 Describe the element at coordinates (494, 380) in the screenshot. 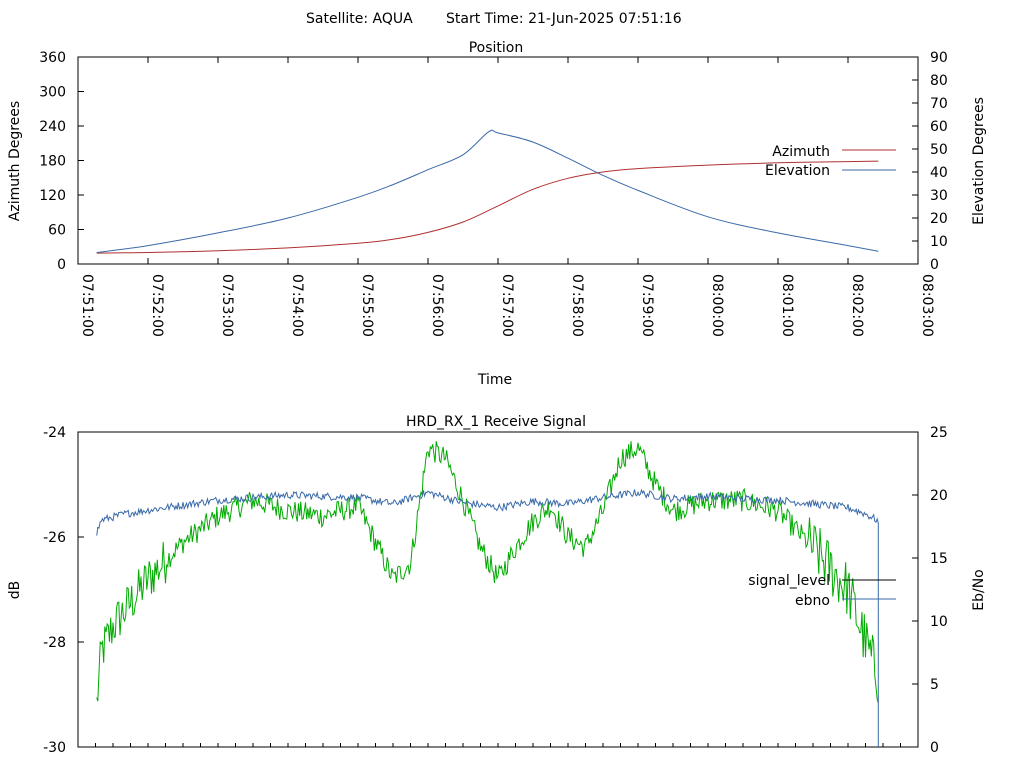

I see `position-x-axis-label: Time` at that location.